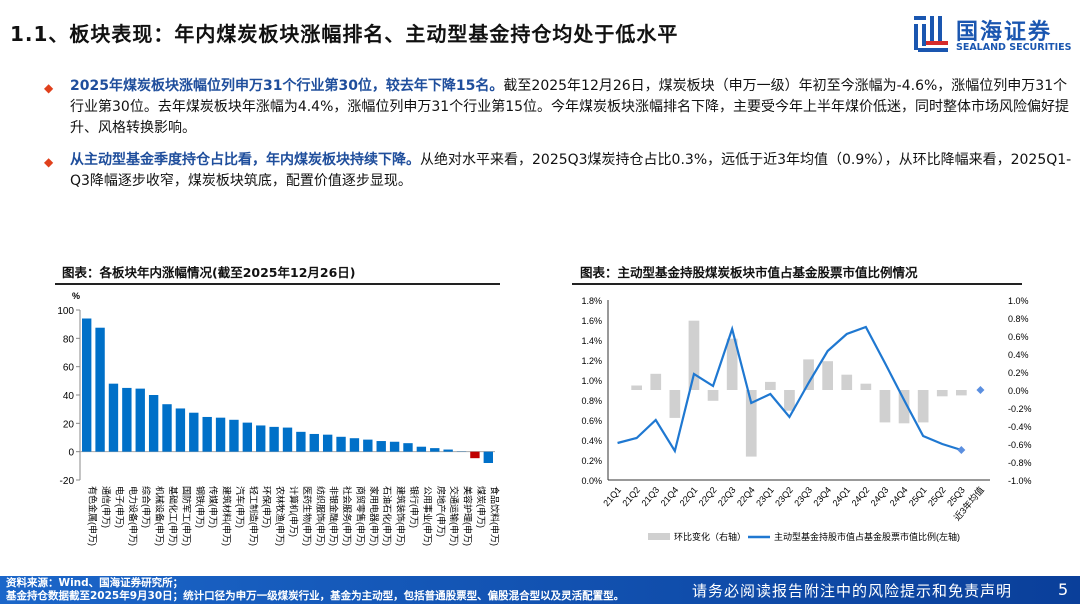  Describe the element at coordinates (591, 361) in the screenshot. I see `y-left-tick-label: 1.2%` at that location.